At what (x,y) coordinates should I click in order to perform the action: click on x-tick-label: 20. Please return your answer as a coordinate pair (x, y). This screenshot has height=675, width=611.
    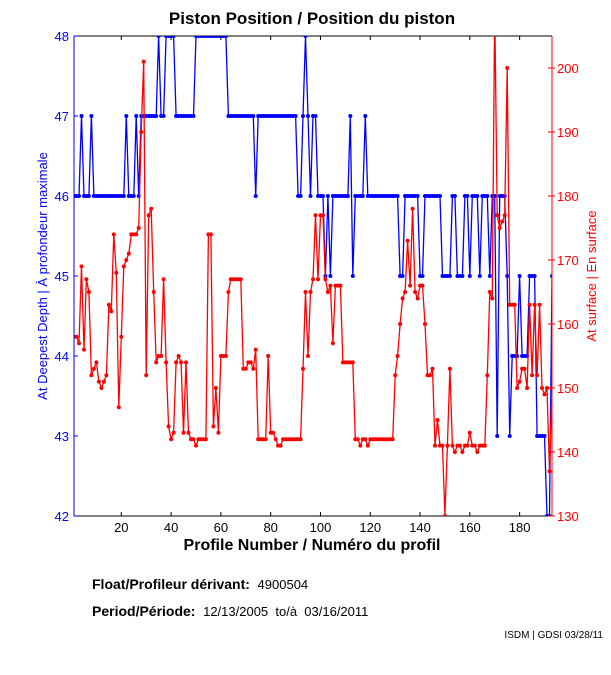
    Looking at the image, I should click on (121, 527).